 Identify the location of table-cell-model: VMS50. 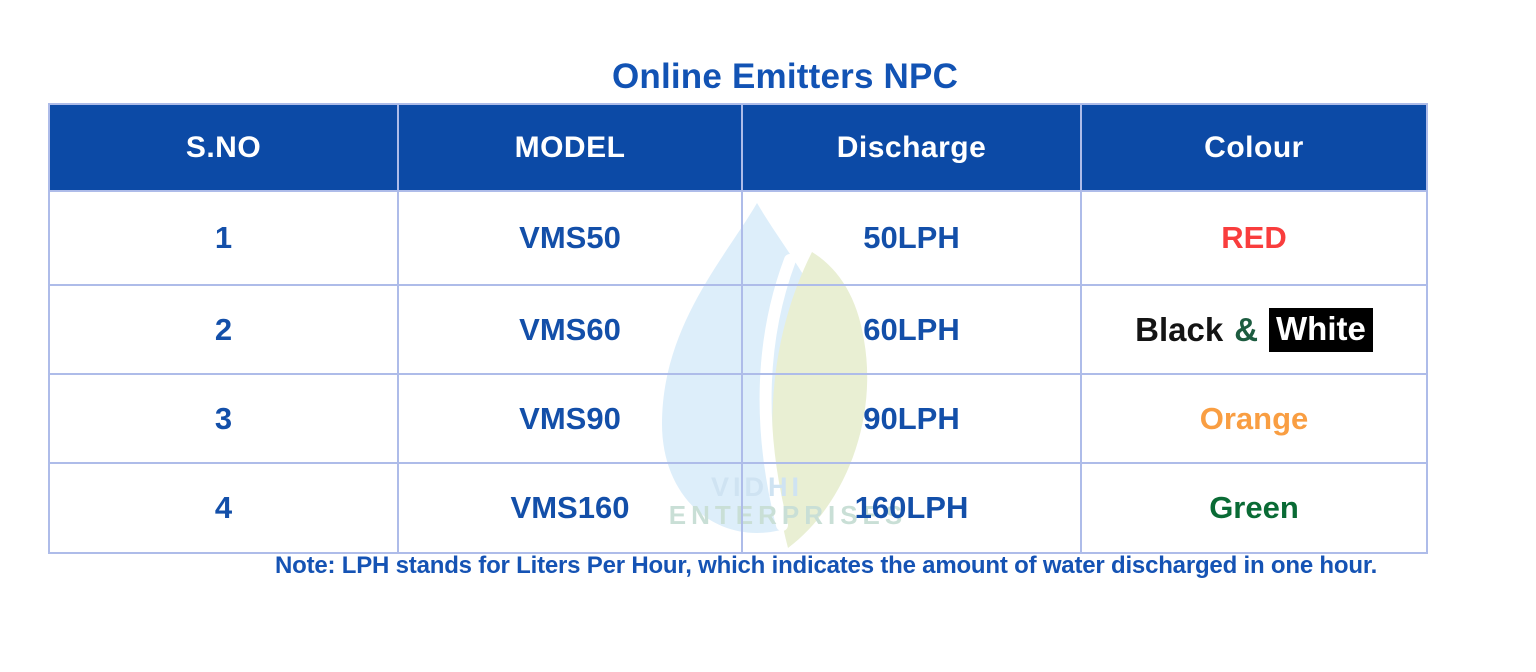
(571, 239).